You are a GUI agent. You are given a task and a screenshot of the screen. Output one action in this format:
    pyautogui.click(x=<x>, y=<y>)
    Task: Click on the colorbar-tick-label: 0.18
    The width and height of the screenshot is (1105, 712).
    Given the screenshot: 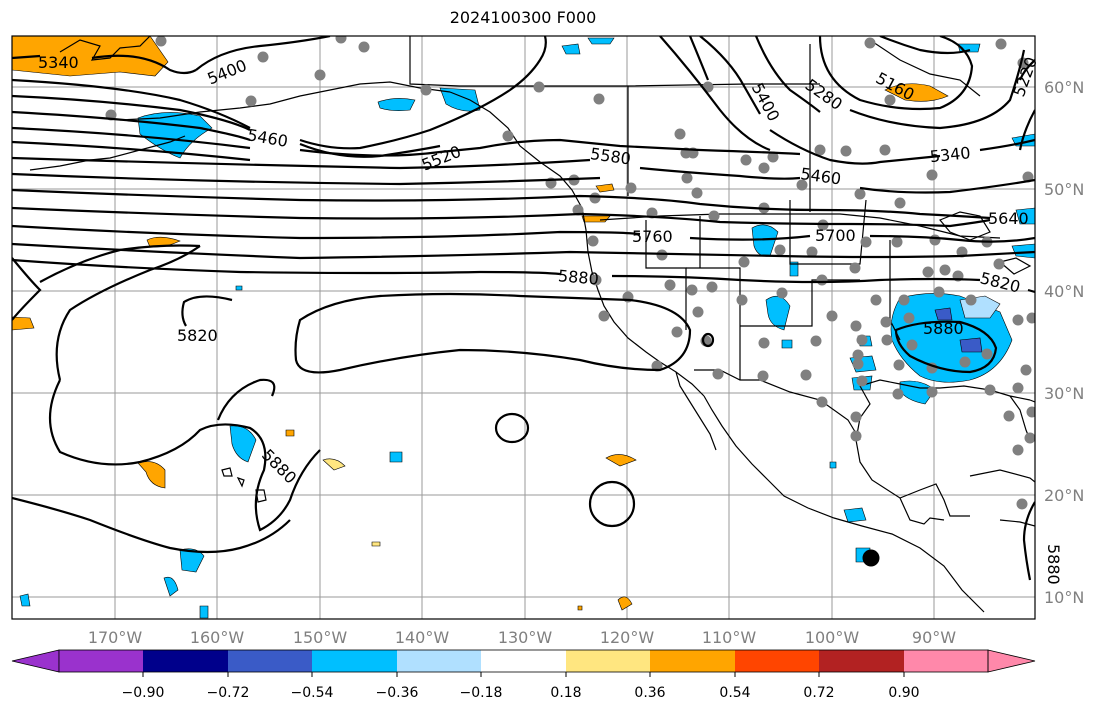 What is the action you would take?
    pyautogui.click(x=565, y=693)
    